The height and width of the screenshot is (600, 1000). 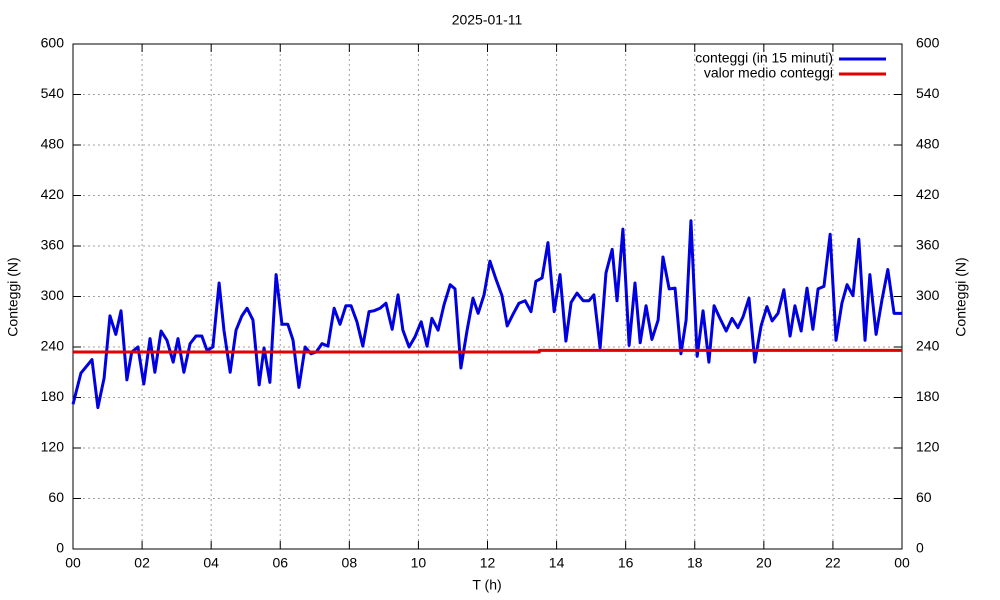 What do you see at coordinates (928, 93) in the screenshot?
I see `y2-tick-label: 540` at bounding box center [928, 93].